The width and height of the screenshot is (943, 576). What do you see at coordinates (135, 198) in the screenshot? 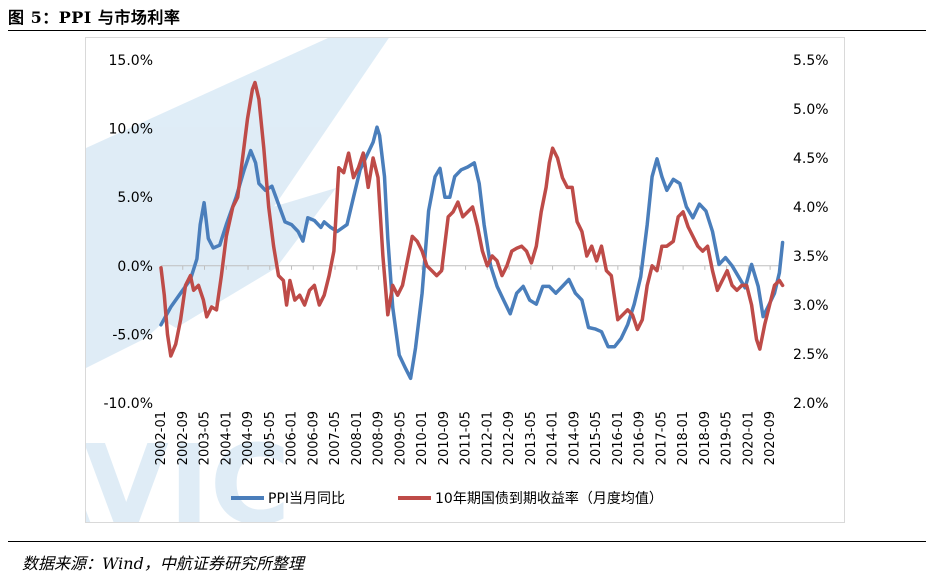
I see `y-left-tick-label: 5.0%` at bounding box center [135, 198].